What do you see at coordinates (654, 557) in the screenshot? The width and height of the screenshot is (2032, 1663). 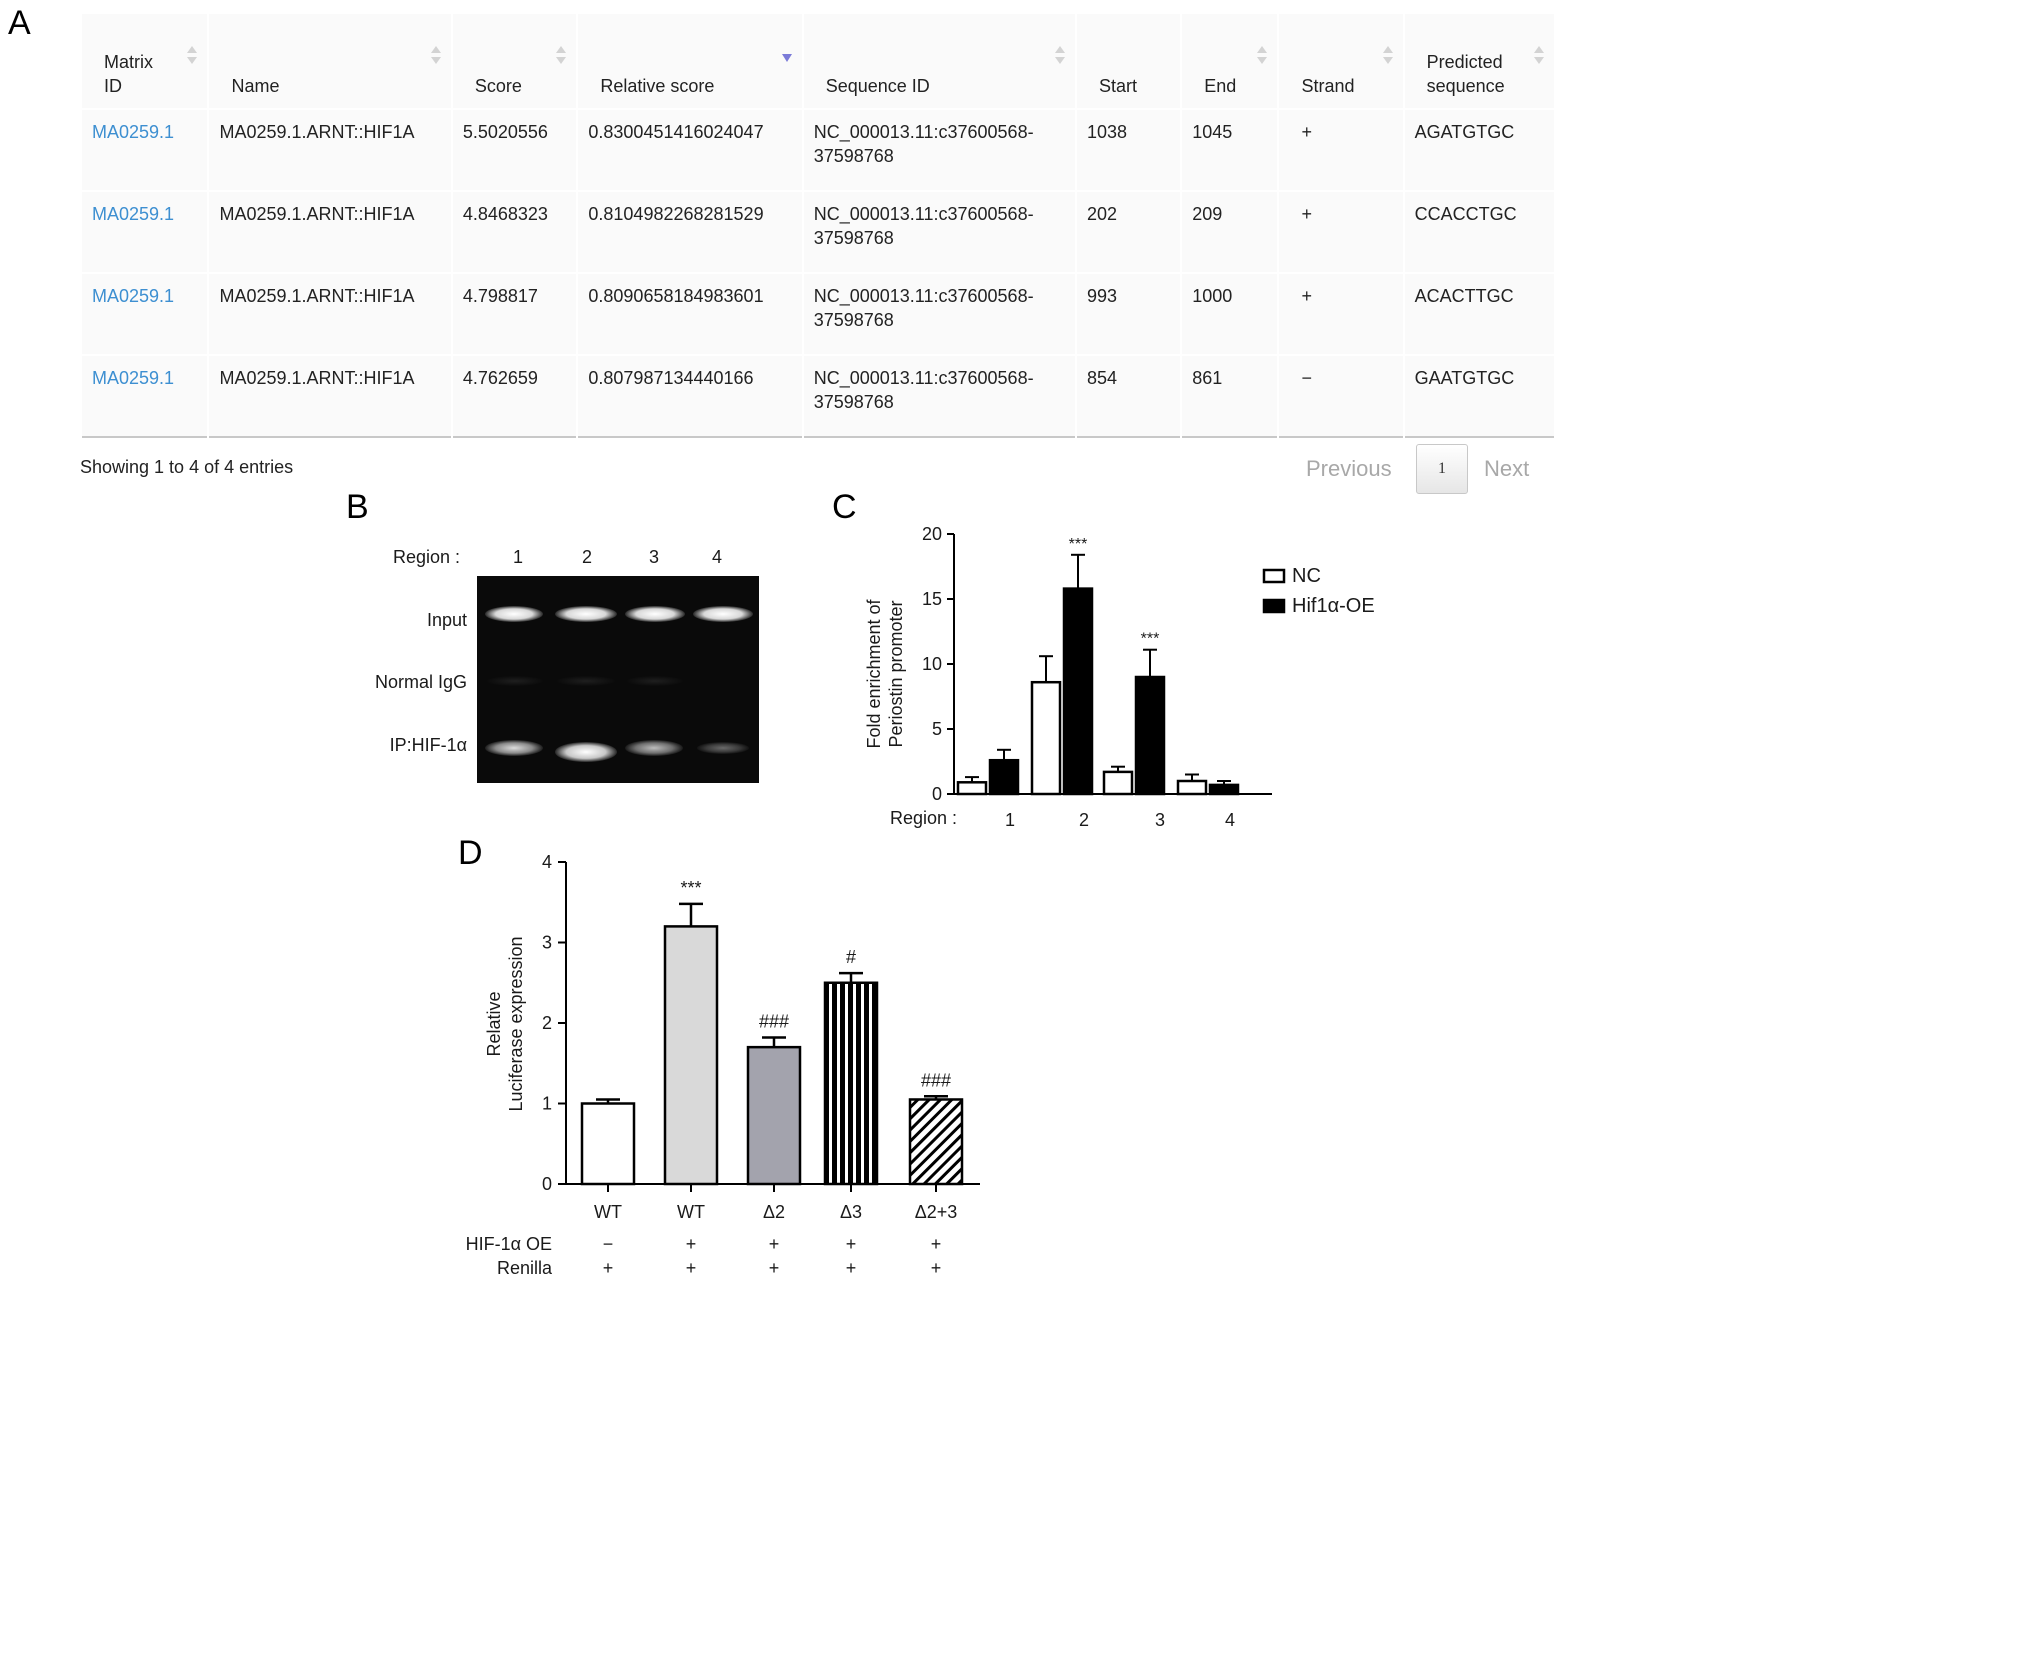 I see `gel-lane-3: 3` at bounding box center [654, 557].